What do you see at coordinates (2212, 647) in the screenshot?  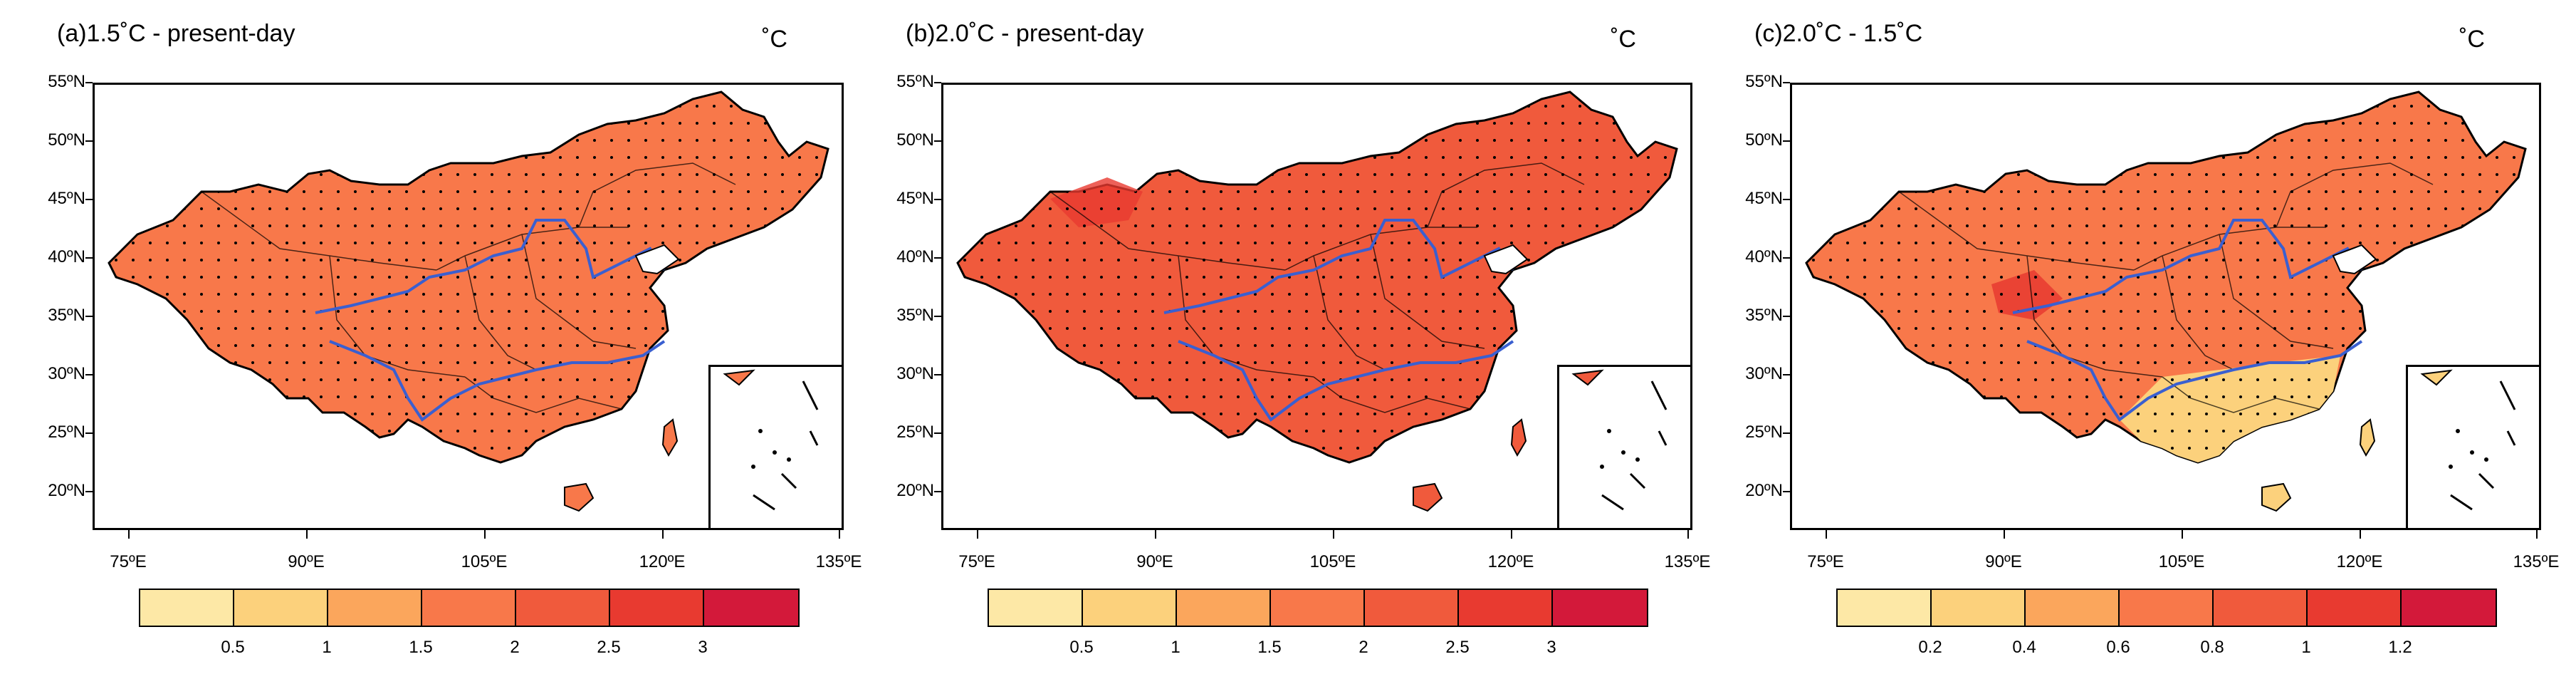 I see `colorbar-label: 0.8` at bounding box center [2212, 647].